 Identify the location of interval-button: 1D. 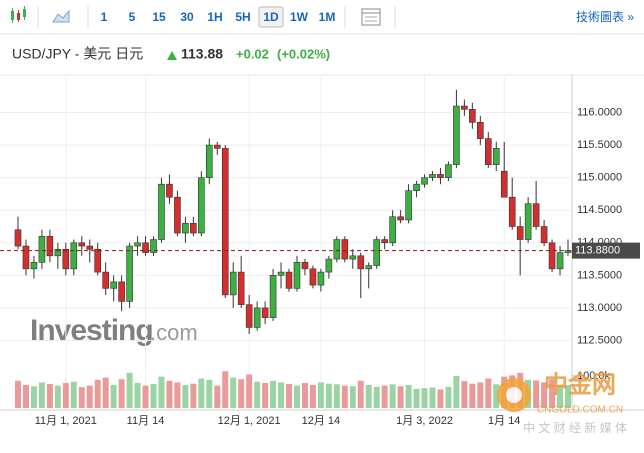
(271, 17).